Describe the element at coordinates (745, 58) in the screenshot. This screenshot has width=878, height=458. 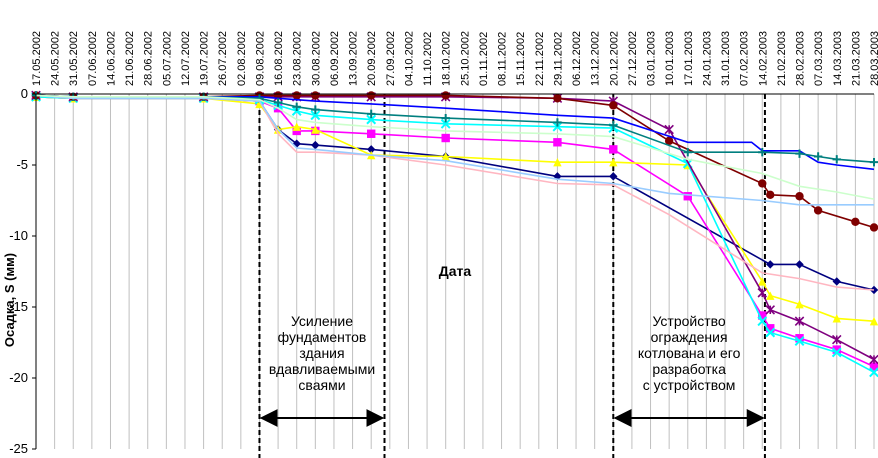
I see `x-tick-label: 07.02.2003` at that location.